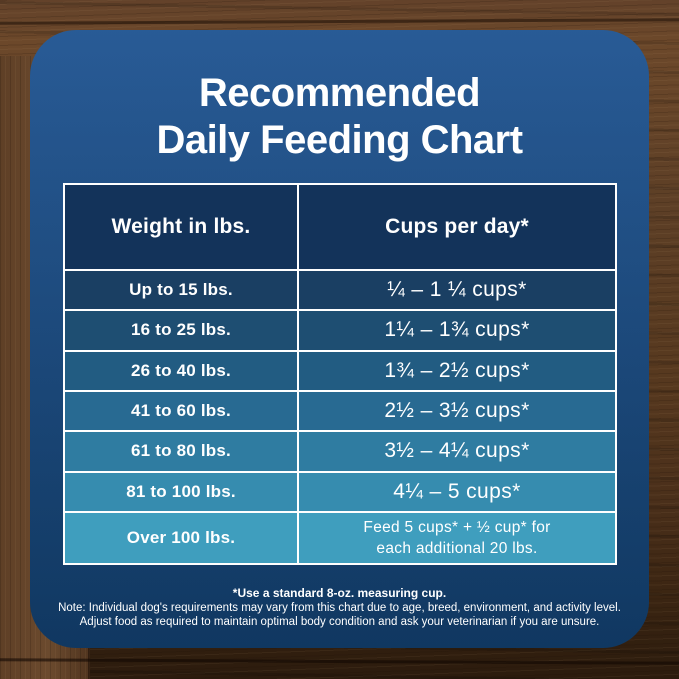 Image resolution: width=679 pixels, height=679 pixels. I want to click on table-row-cups: 4¼ – 5 cups*, so click(457, 491).